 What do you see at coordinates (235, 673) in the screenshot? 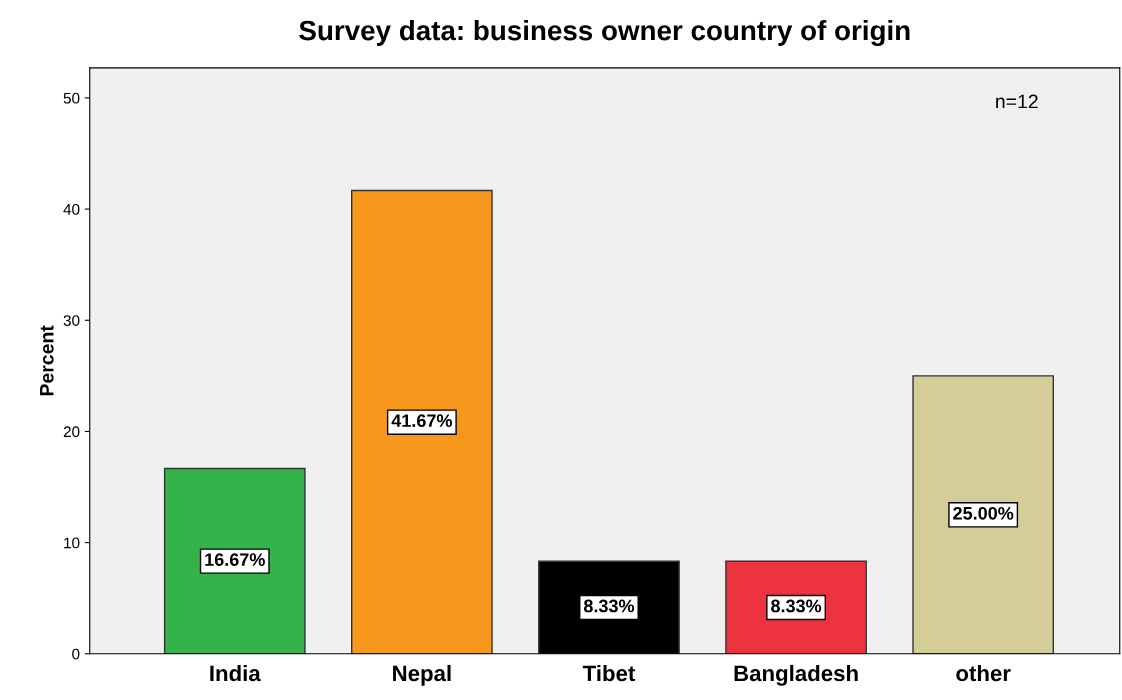
I see `x-tick-label: India` at bounding box center [235, 673].